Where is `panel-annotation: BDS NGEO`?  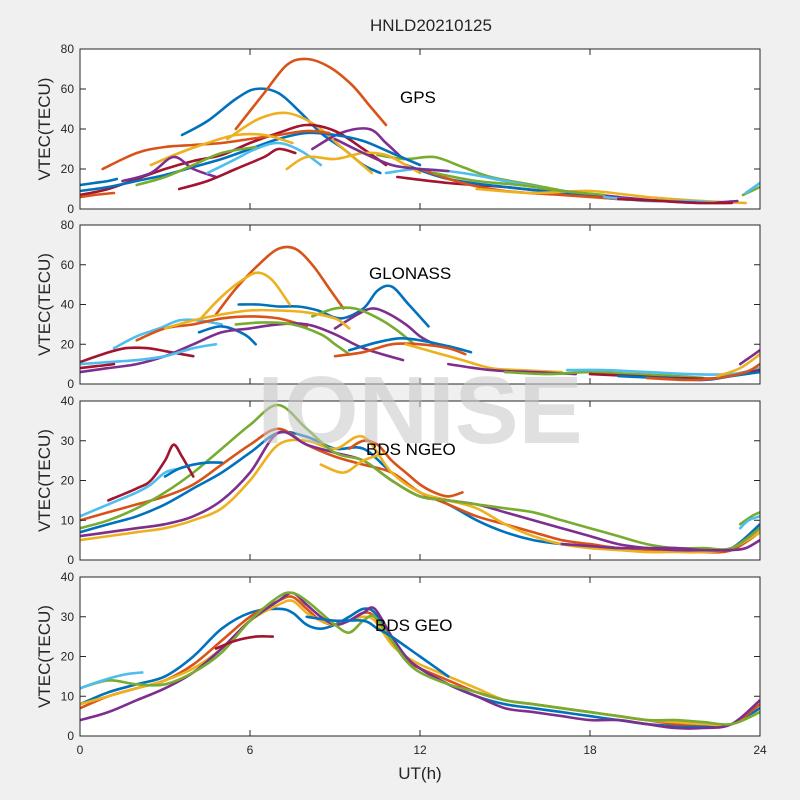
panel-annotation: BDS NGEO is located at coordinates (411, 449).